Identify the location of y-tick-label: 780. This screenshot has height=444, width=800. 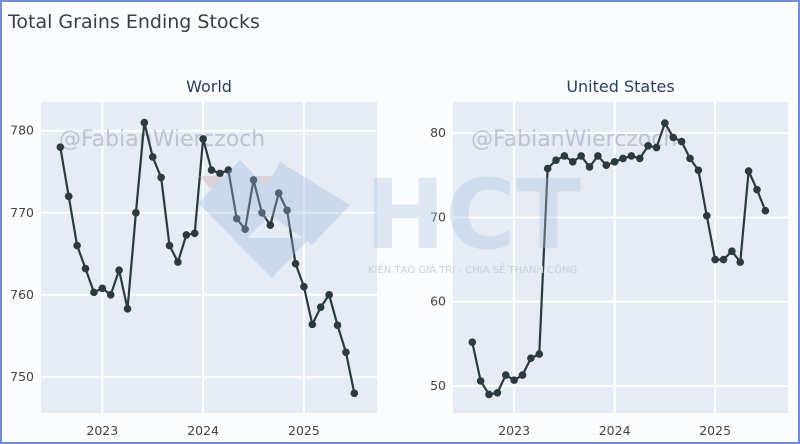
(22, 130).